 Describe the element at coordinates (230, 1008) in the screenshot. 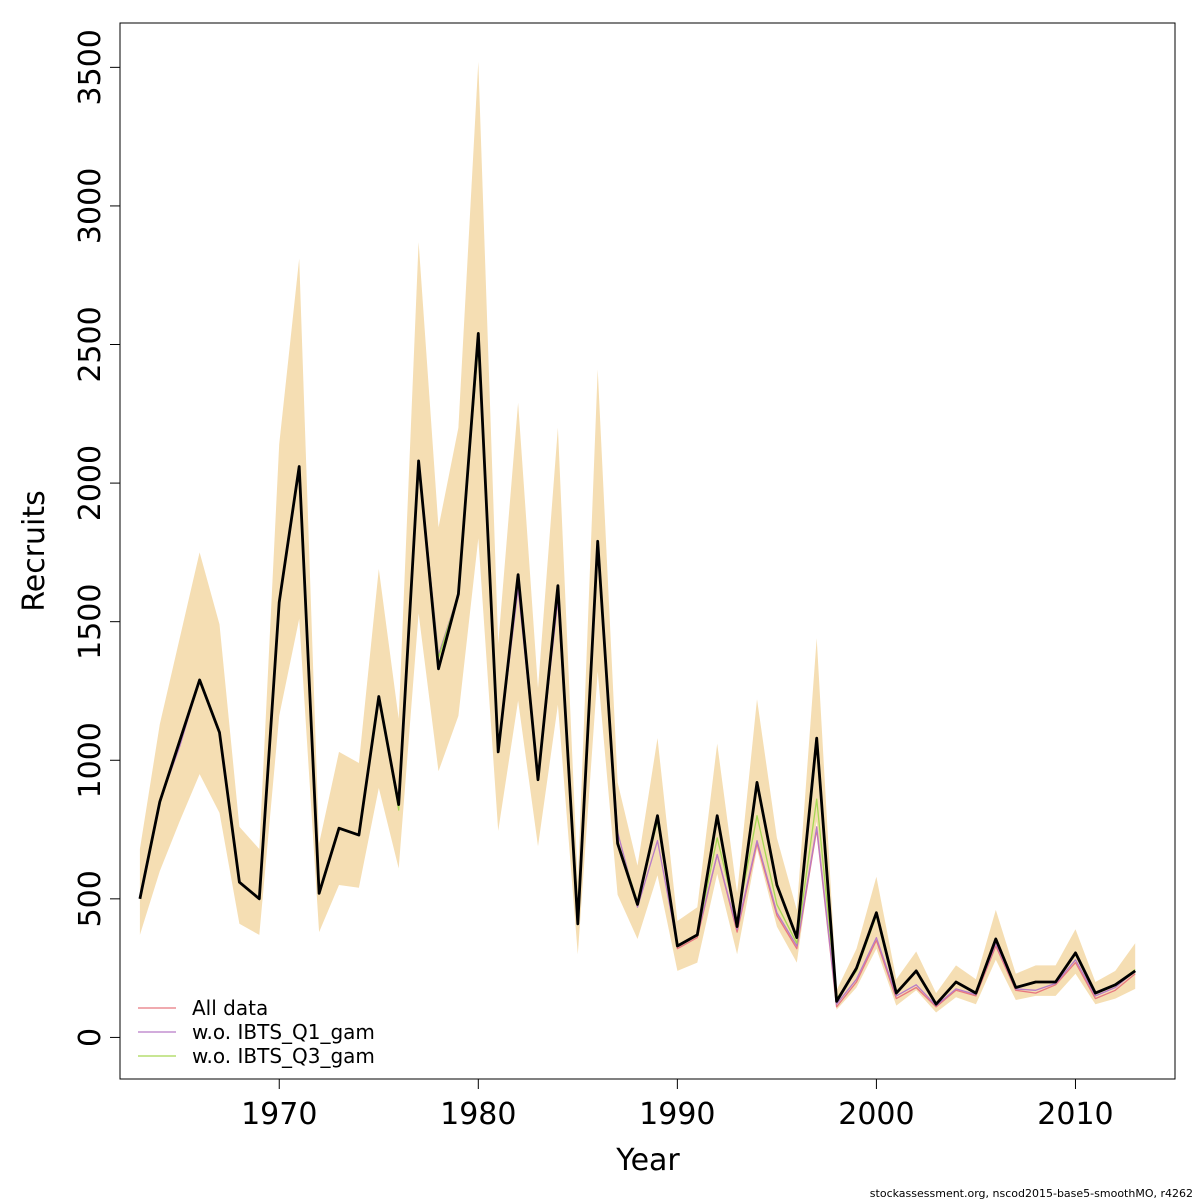

I see `legend-label: All data` at that location.